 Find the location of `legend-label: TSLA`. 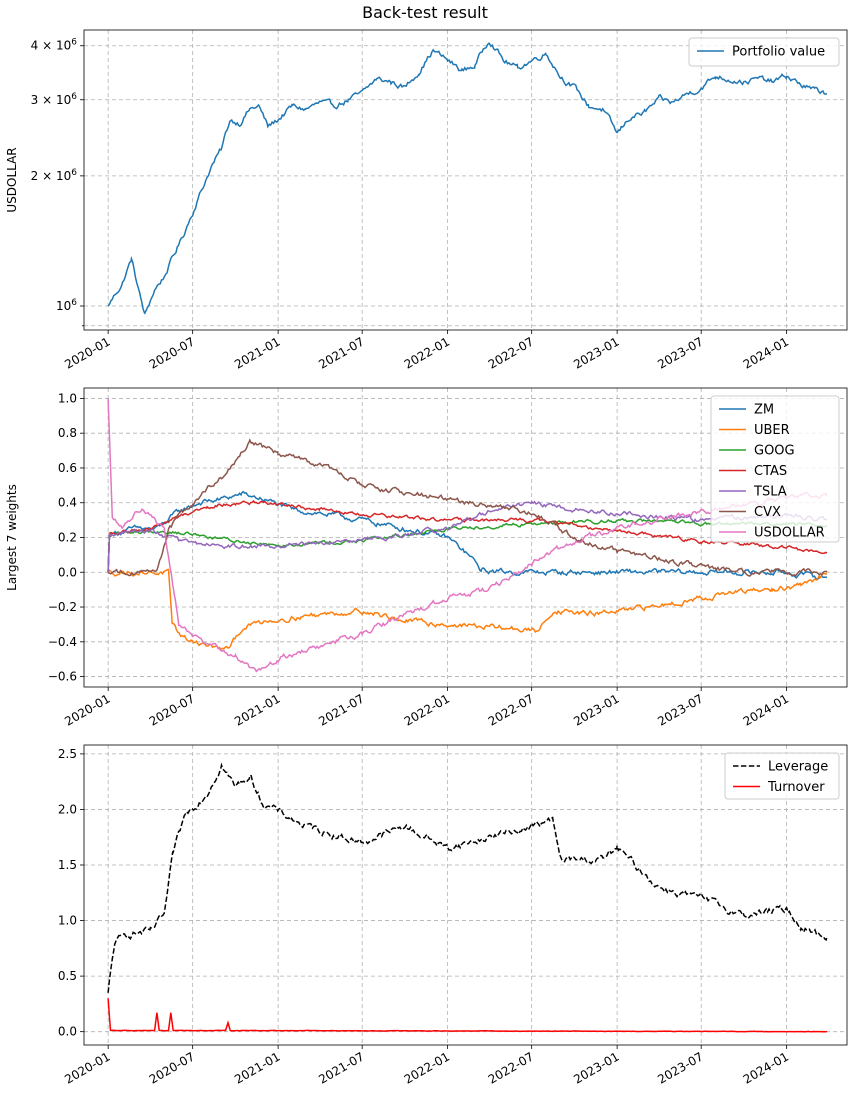

legend-label: TSLA is located at coordinates (770, 492).